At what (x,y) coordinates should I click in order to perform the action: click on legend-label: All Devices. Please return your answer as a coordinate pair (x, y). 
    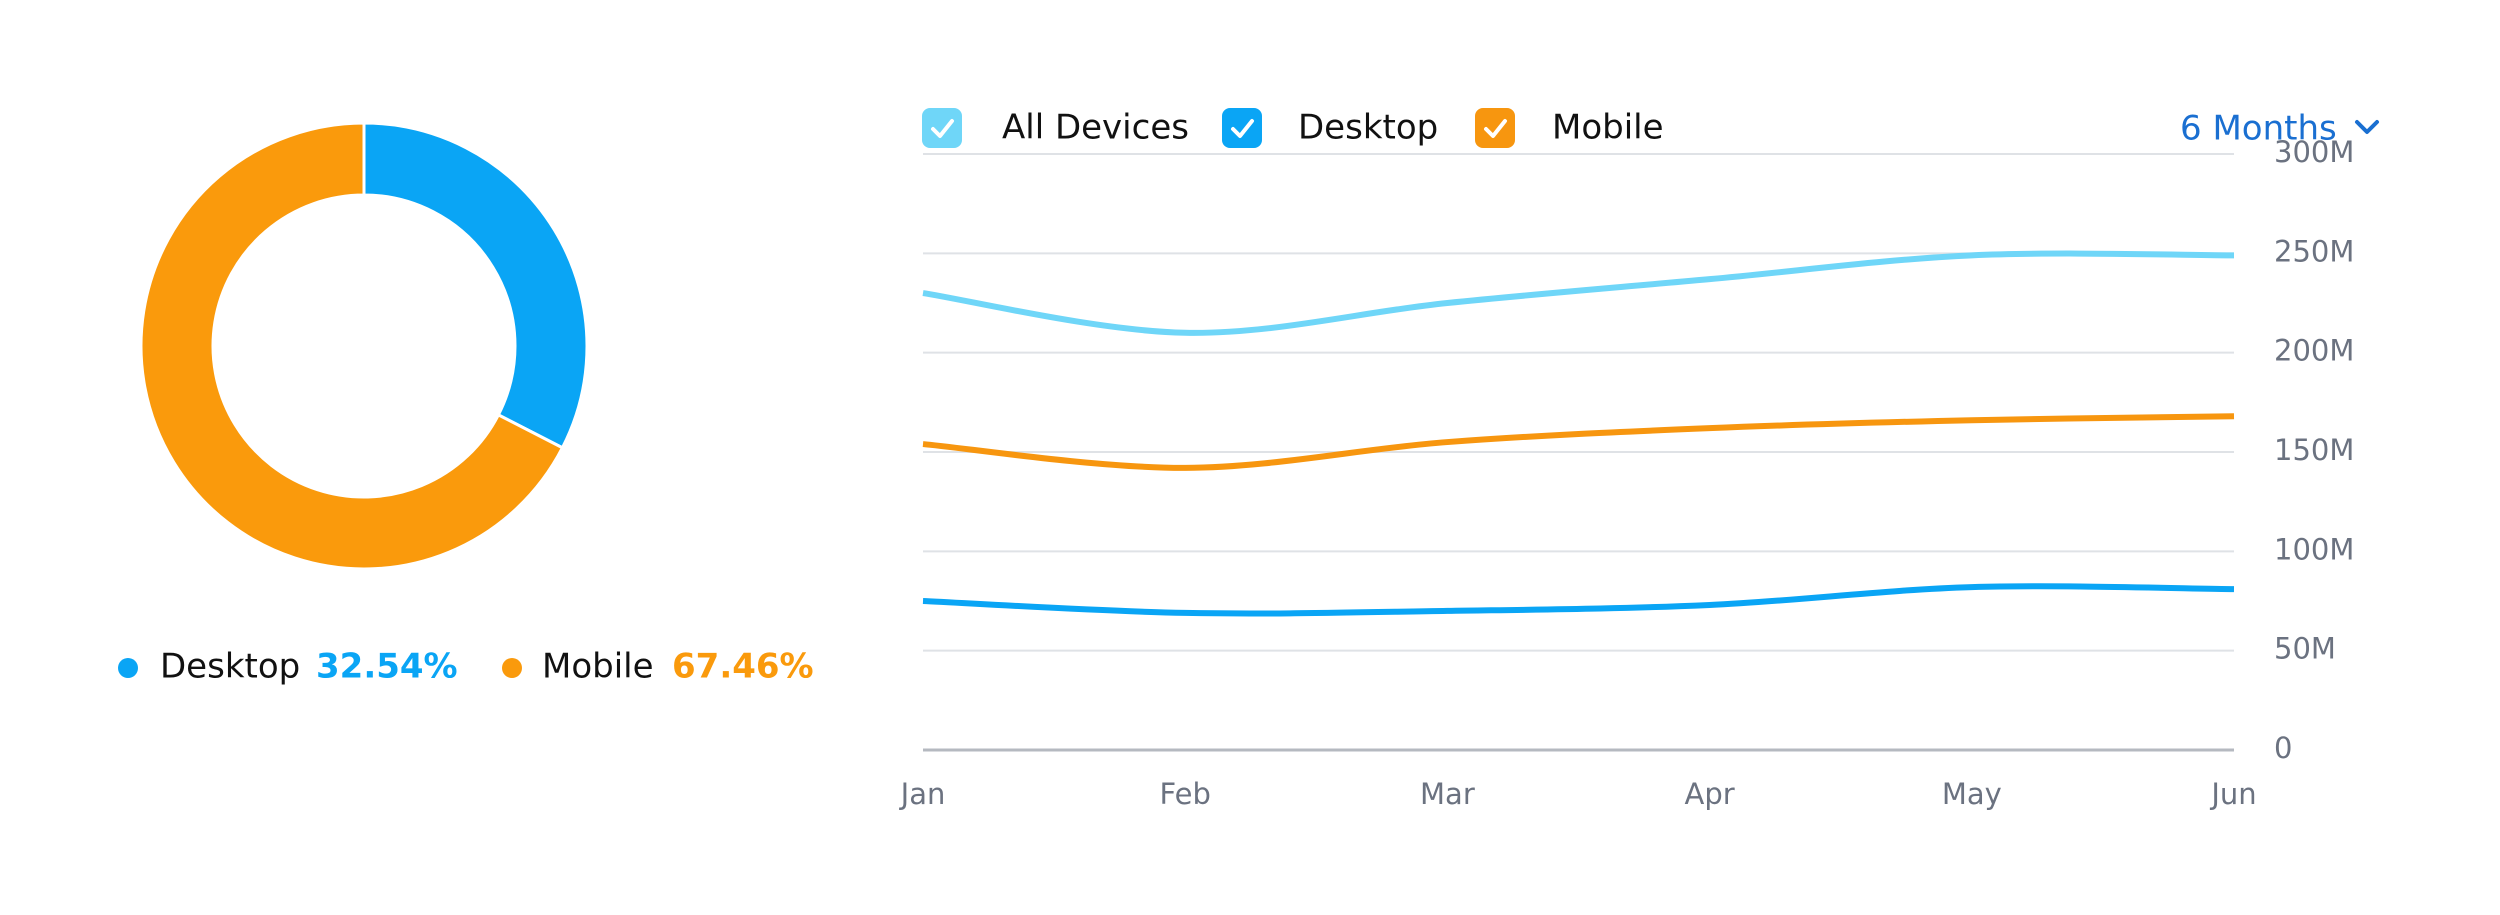
    Looking at the image, I should click on (1095, 128).